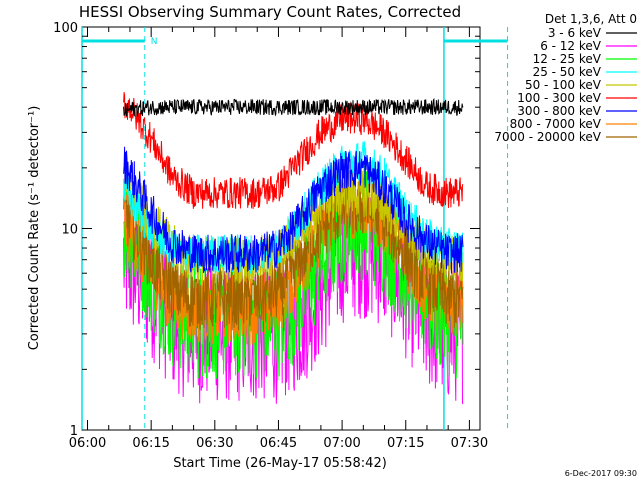 Image resolution: width=640 pixels, height=480 pixels. Describe the element at coordinates (601, 473) in the screenshot. I see `date-stamp: 6-Dec-2017 09:30` at that location.